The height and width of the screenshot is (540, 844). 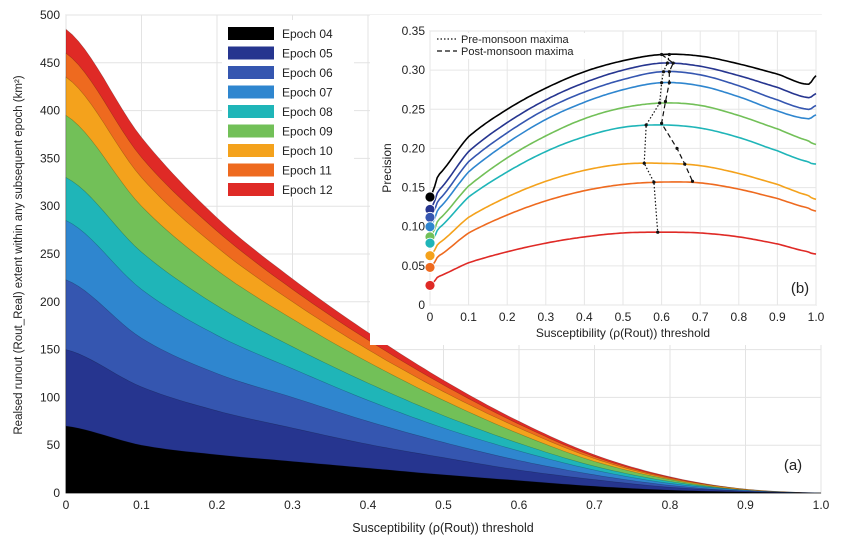 I want to click on panel-a-x-tick-label: 0.4, so click(x=368, y=505).